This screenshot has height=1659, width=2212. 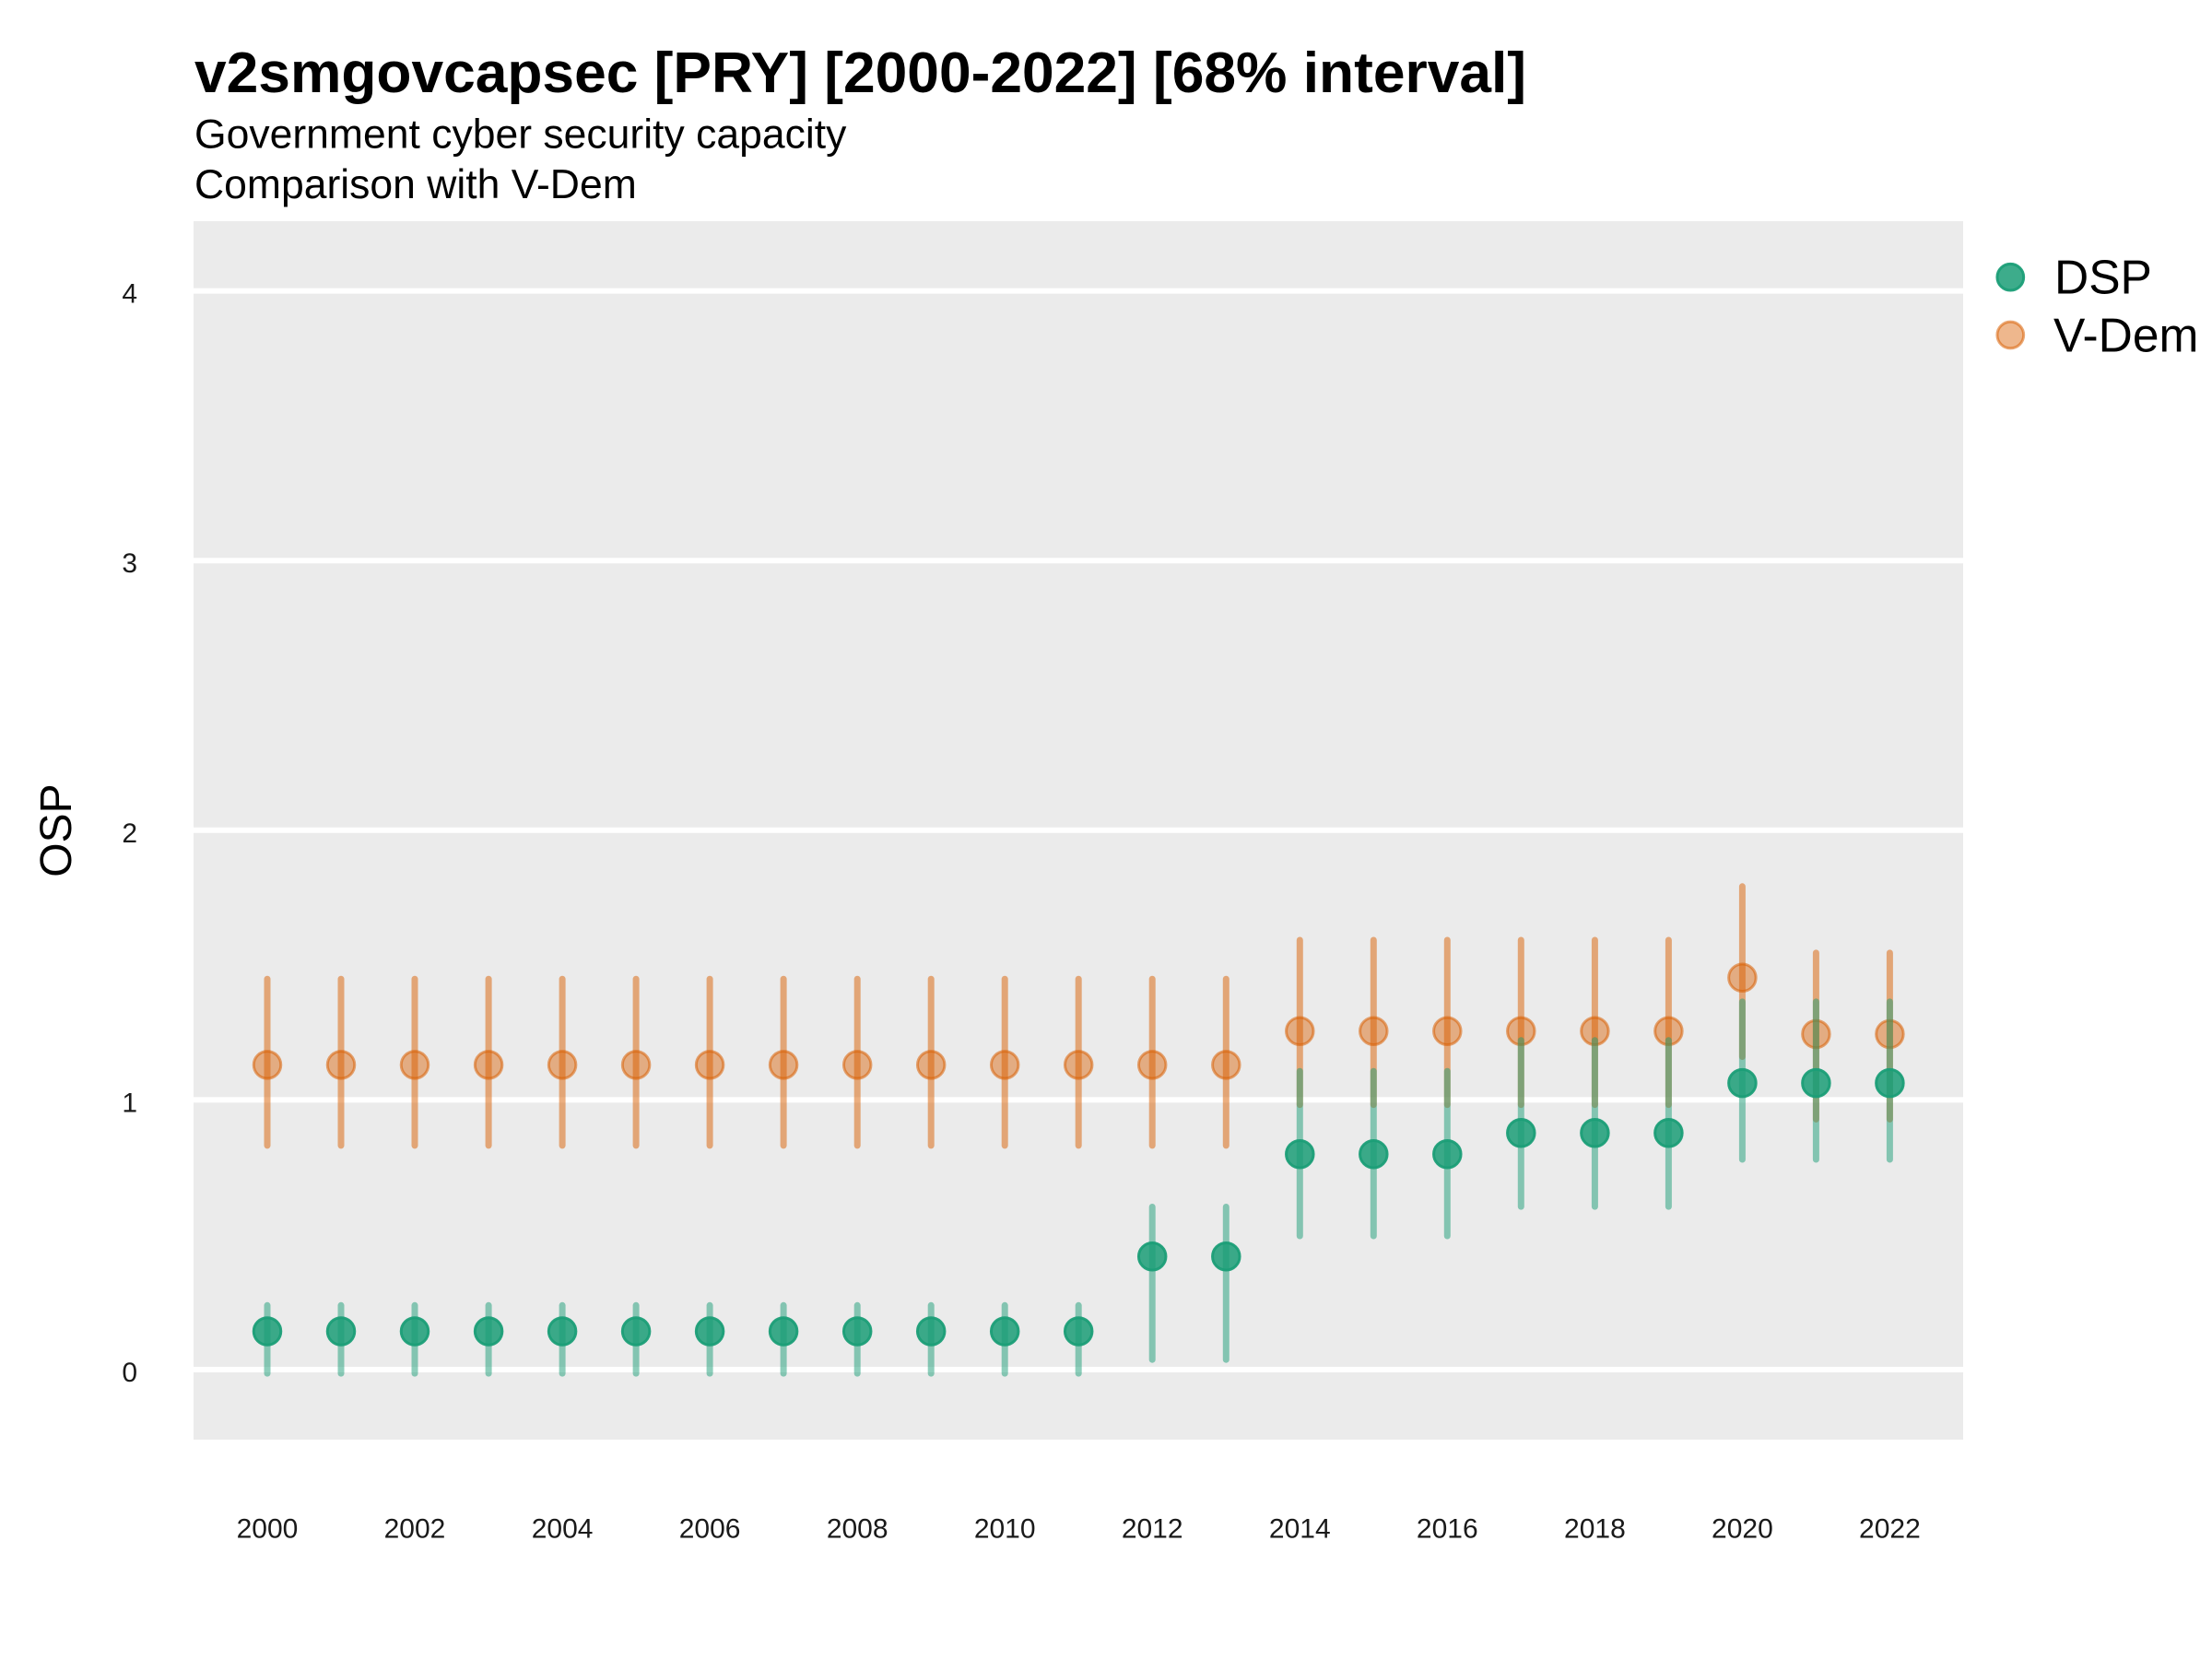 What do you see at coordinates (2125, 334) in the screenshot?
I see `svg-text: V-Dem` at bounding box center [2125, 334].